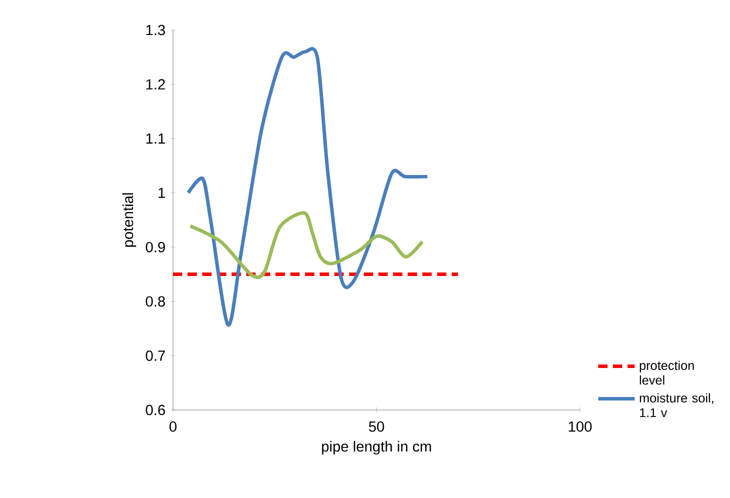  I want to click on y-axis-title: potential, so click(129, 220).